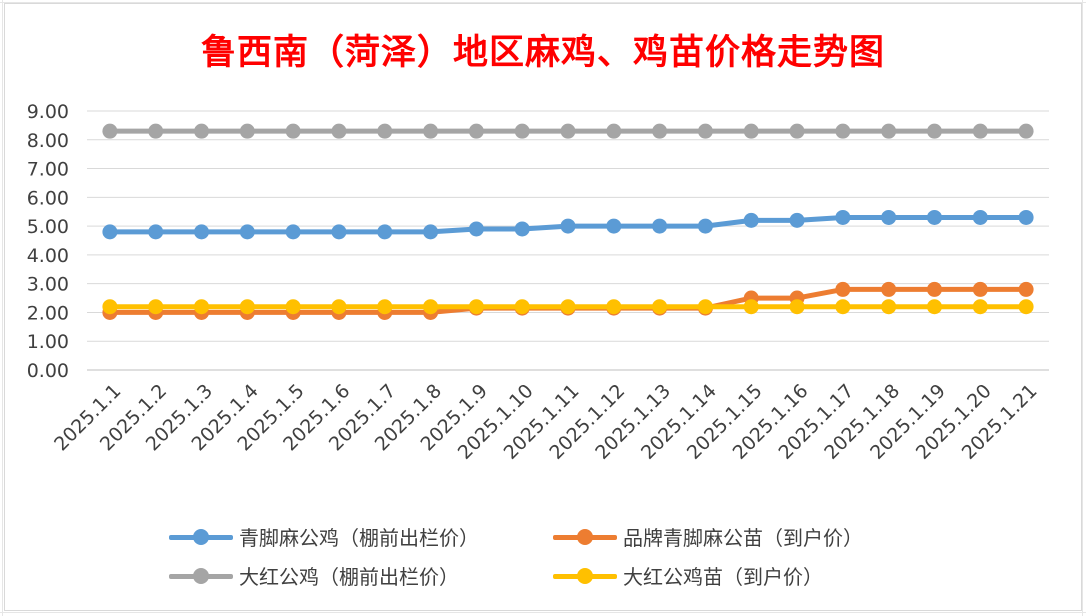 The width and height of the screenshot is (1086, 616). I want to click on y-tick-label: 2.00, so click(48, 313).